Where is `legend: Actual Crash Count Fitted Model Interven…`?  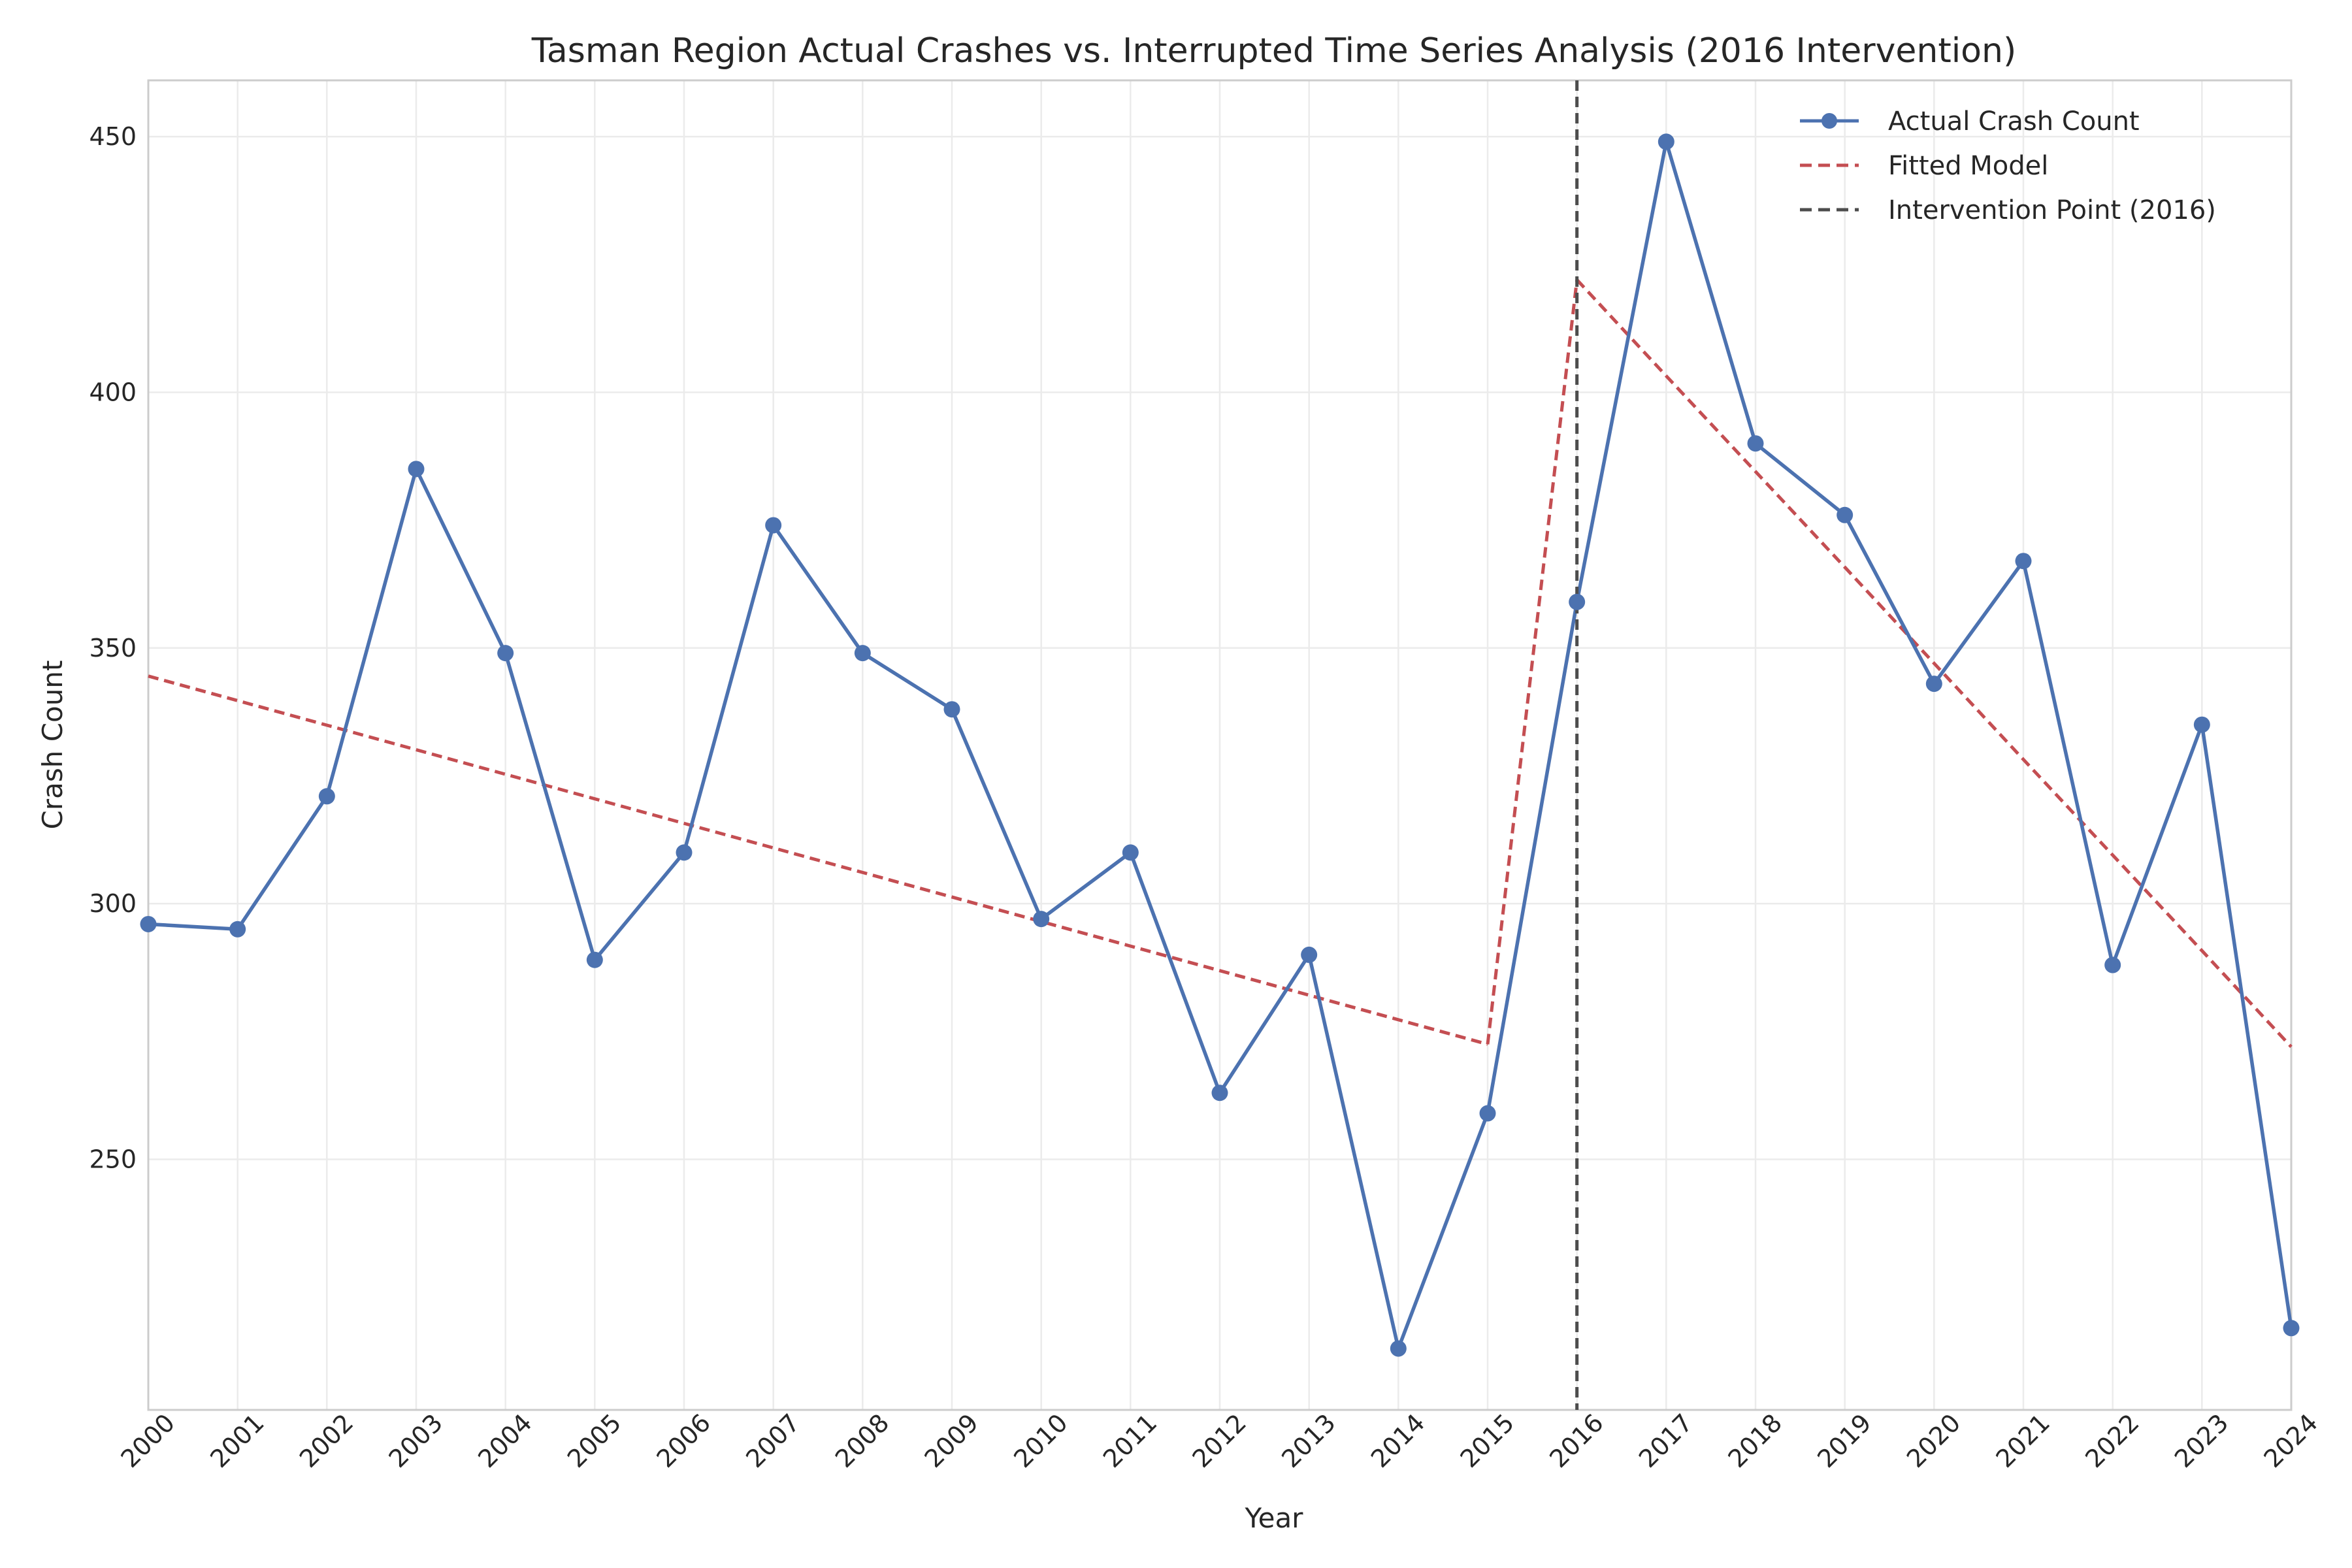
legend: Actual Crash Count Fitted Model Interven… is located at coordinates (2008, 165).